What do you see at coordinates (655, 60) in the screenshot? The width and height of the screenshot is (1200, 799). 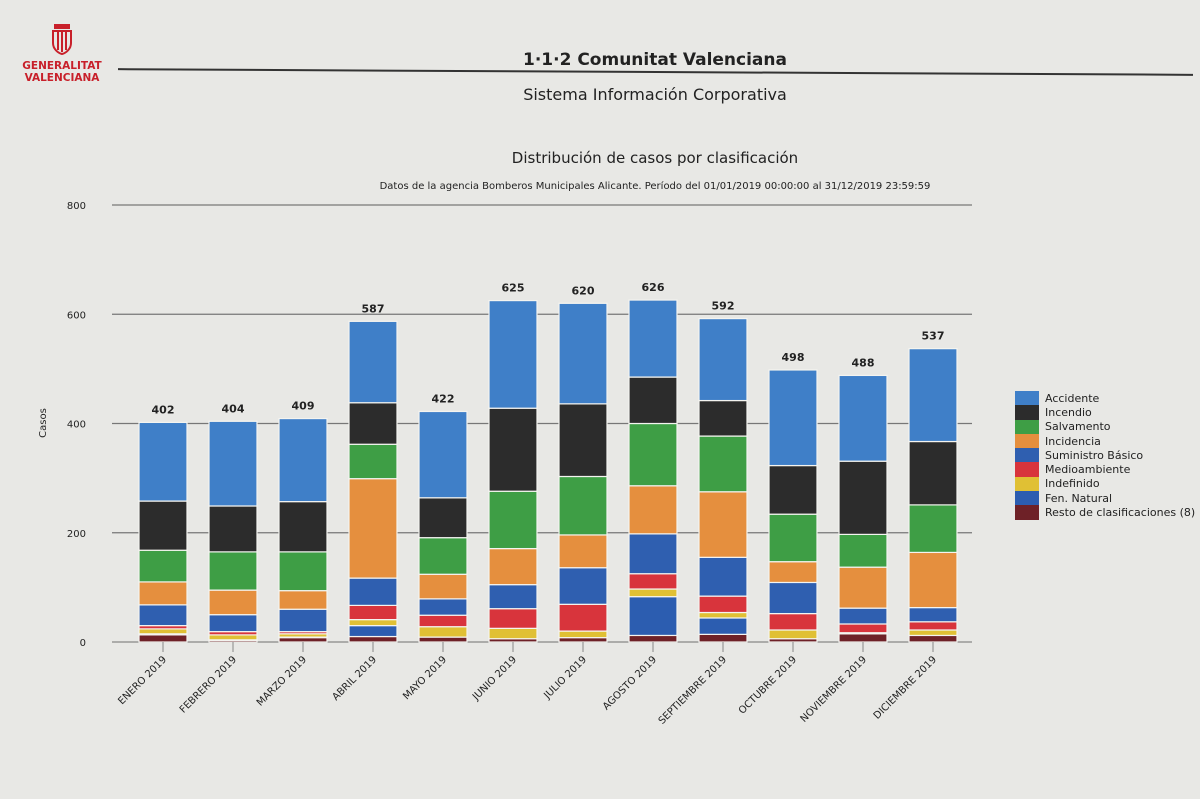 I see `page-title: 1·1·2 Comunitat Valenciana` at bounding box center [655, 60].